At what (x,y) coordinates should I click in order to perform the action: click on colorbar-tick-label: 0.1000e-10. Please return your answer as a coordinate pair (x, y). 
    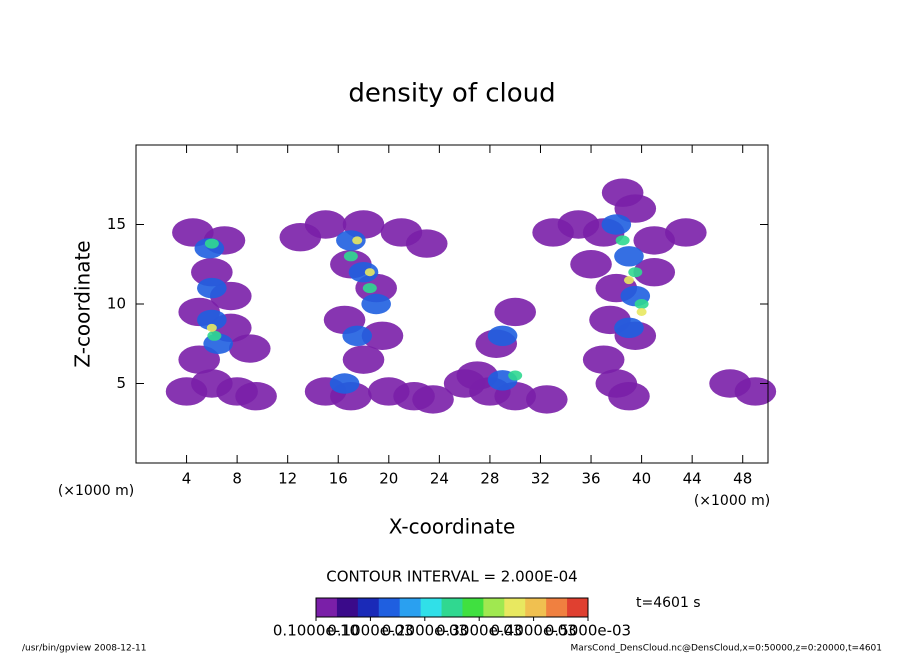
    Looking at the image, I should click on (316, 631).